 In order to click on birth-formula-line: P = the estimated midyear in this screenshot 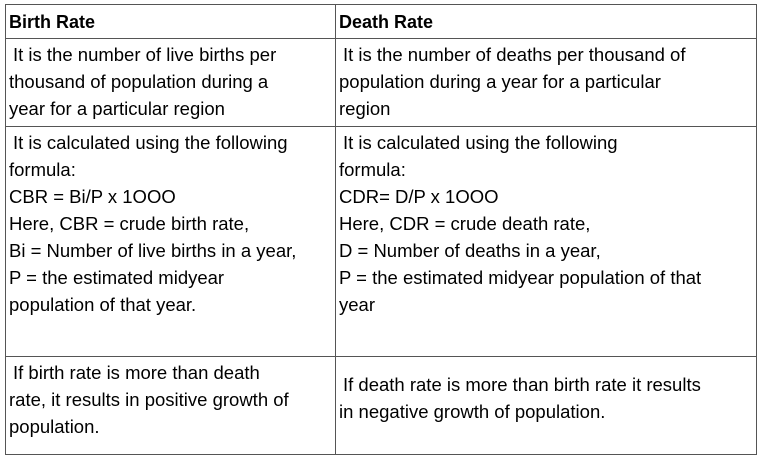, I will do `click(117, 277)`.